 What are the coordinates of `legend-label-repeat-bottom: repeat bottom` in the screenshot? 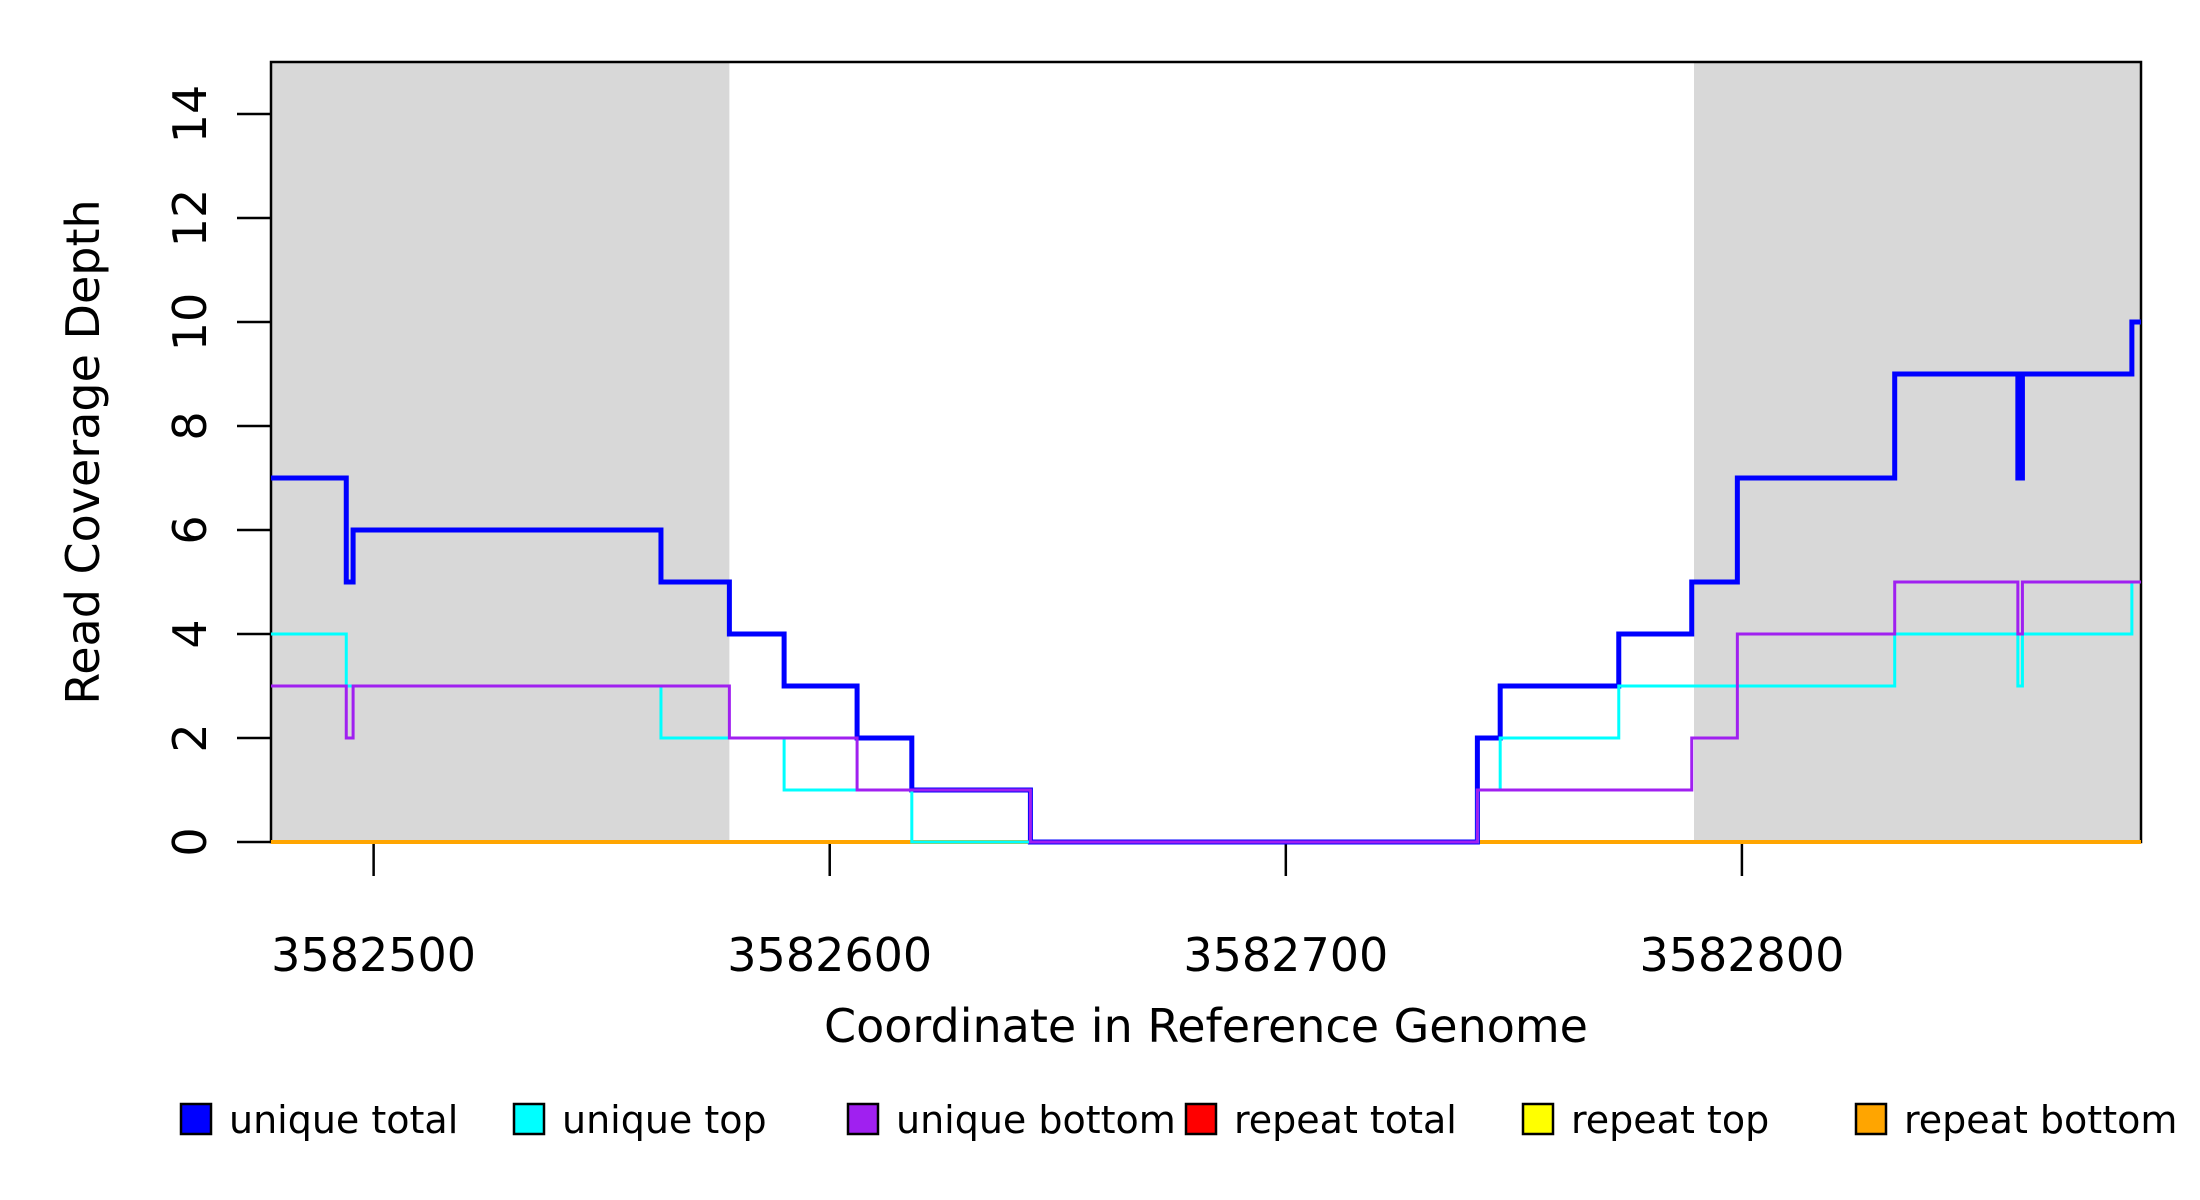 It's located at (2040, 1120).